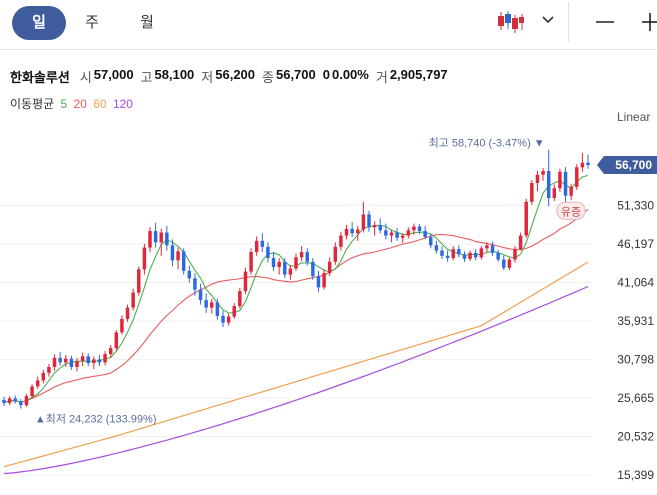  What do you see at coordinates (605, 22) in the screenshot?
I see `zoom-out-icon` at bounding box center [605, 22].